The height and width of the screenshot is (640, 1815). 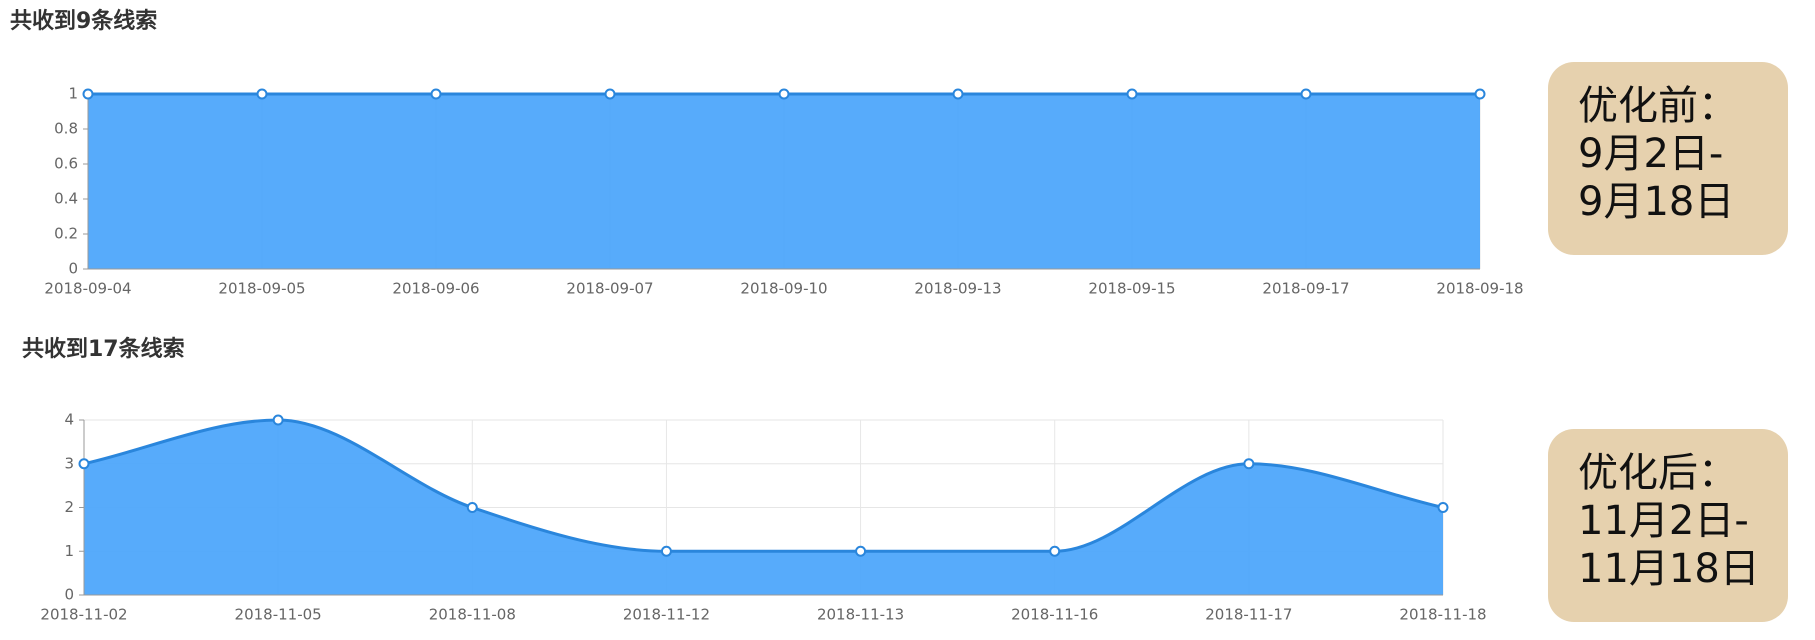 I want to click on chart-title: 共收到9条线索, so click(x=83, y=21).